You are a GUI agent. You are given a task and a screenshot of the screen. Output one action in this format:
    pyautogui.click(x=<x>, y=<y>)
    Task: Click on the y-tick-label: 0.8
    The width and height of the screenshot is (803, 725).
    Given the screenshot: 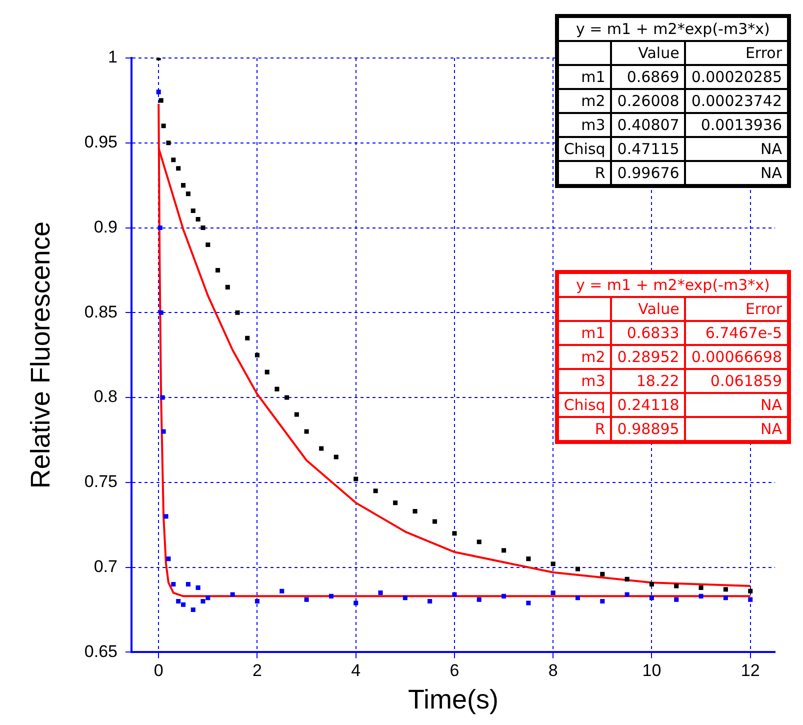 What is the action you would take?
    pyautogui.click(x=106, y=396)
    